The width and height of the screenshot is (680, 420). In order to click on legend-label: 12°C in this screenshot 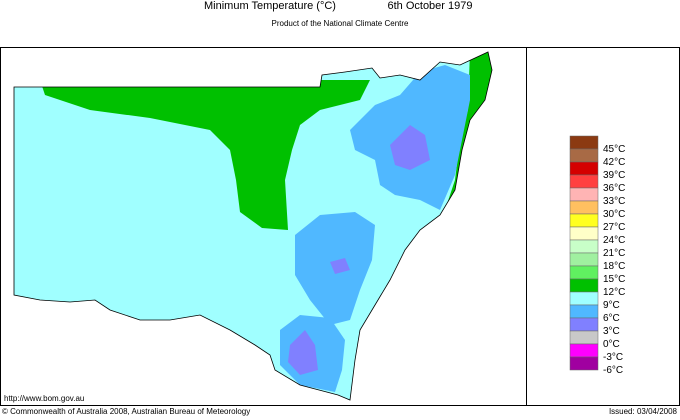, I will do `click(614, 292)`.